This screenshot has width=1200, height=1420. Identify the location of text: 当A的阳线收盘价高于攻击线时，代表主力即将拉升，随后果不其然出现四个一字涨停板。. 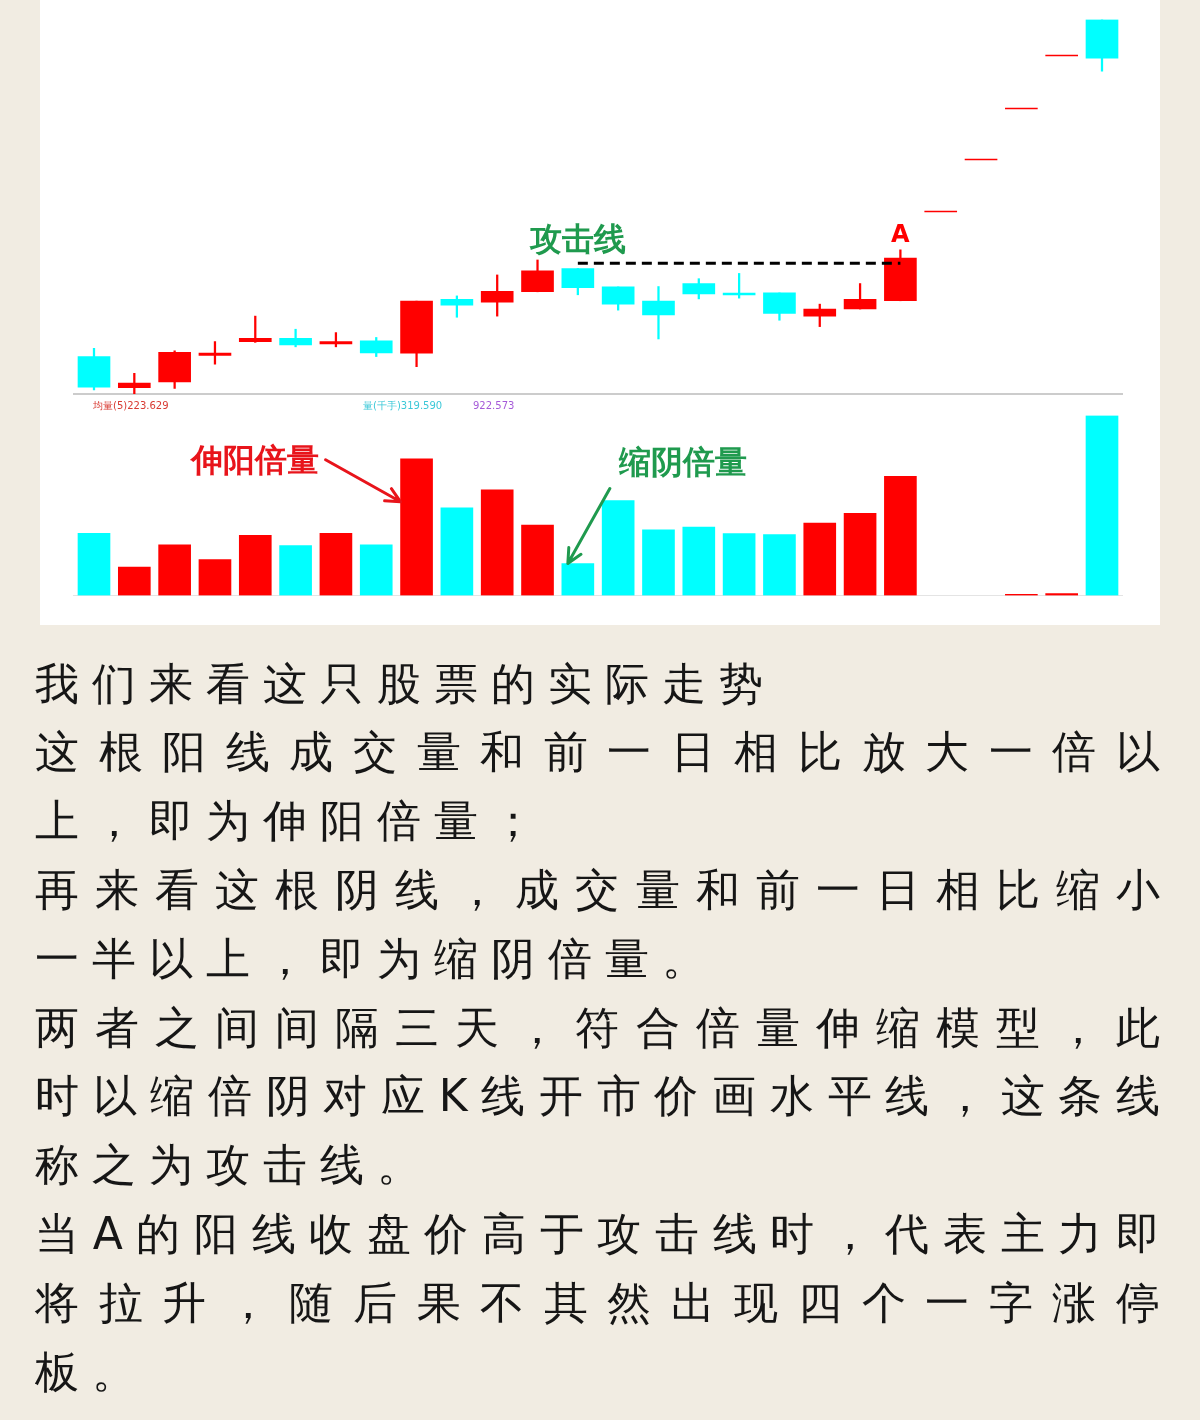
(604, 1302).